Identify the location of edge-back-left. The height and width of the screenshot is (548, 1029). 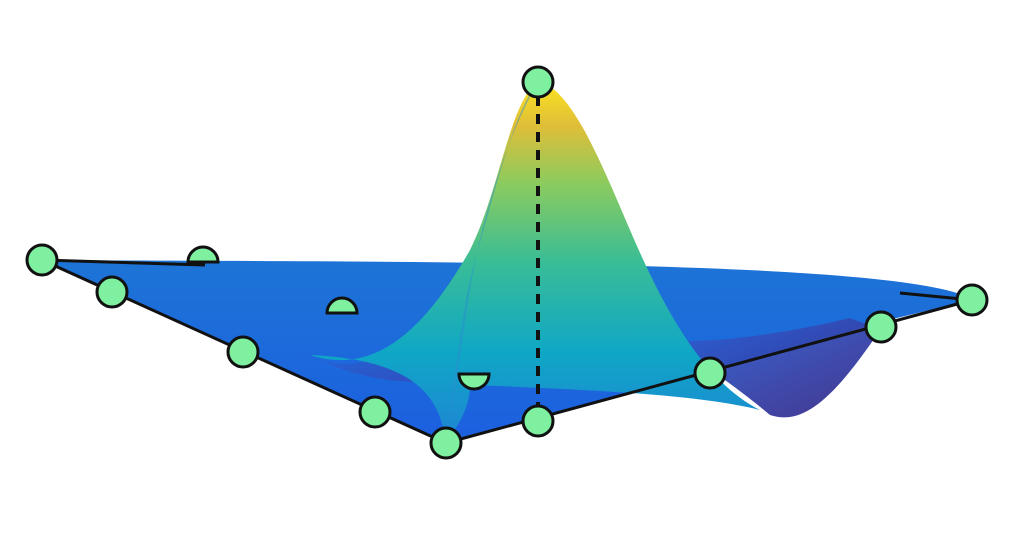
(123, 262).